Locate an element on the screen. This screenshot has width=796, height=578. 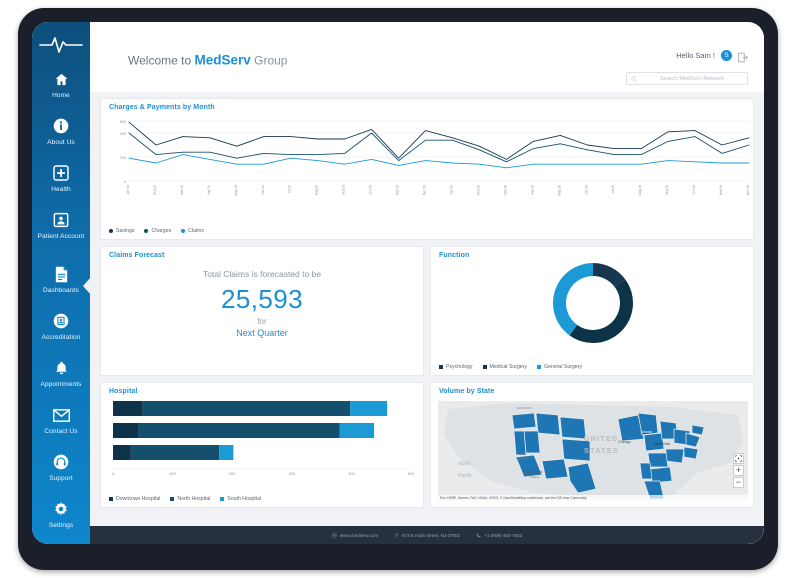
forecast-lead-text: Total Claims is forecasted to be is located at coordinates (262, 274).